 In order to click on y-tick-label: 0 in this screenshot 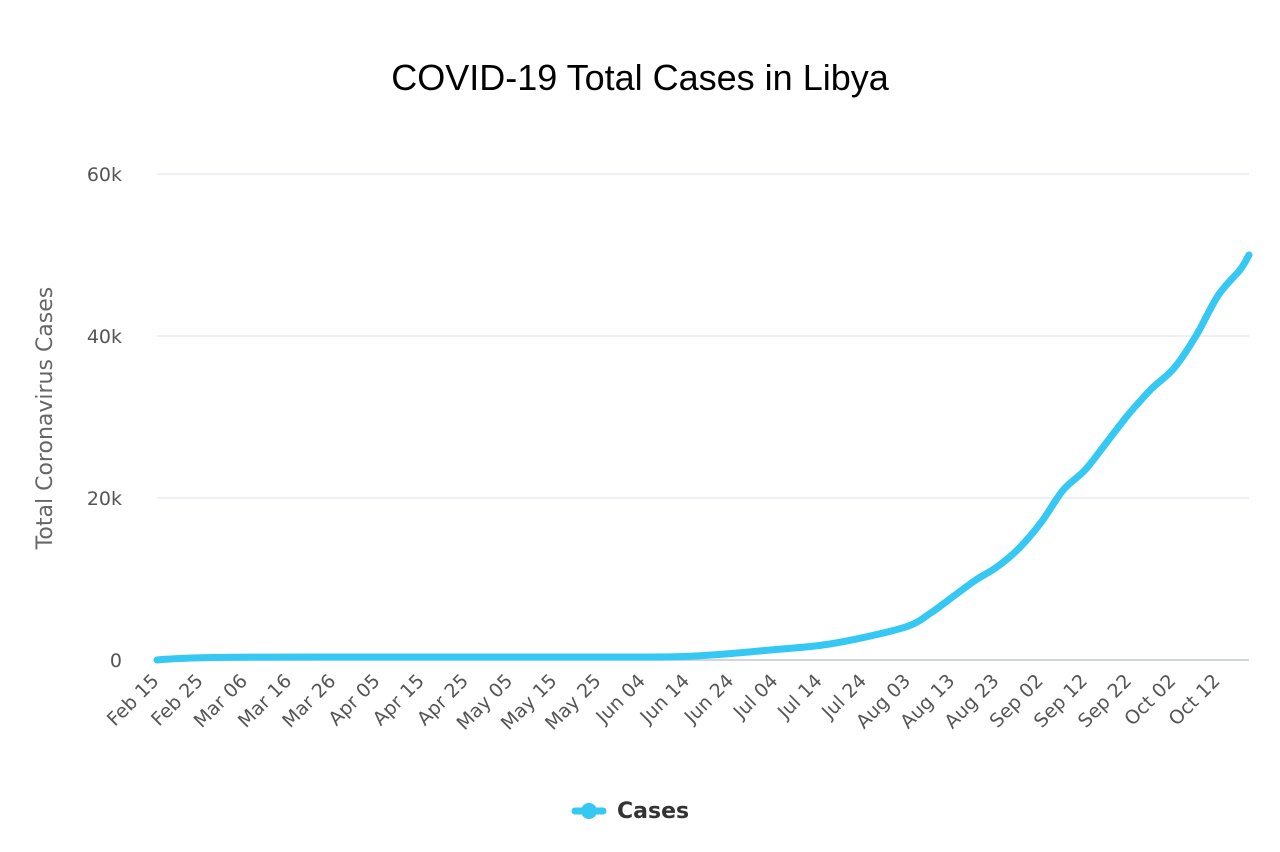, I will do `click(116, 661)`.